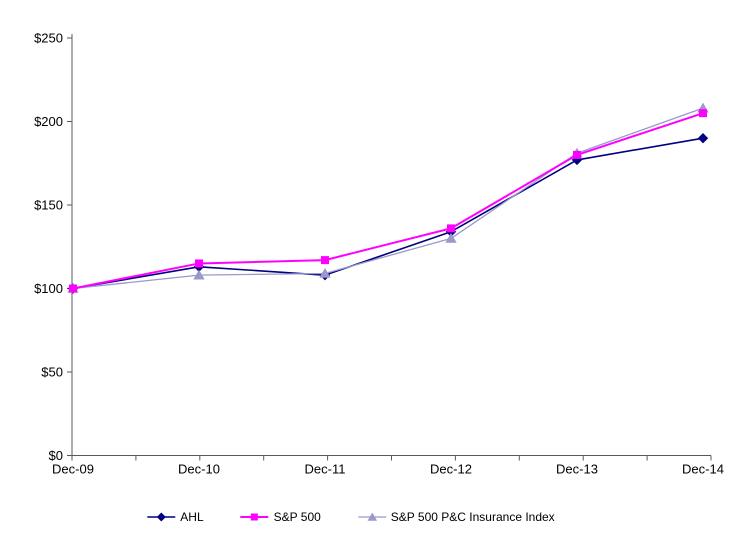 The image size is (750, 547). I want to click on series-ahl-marker, so click(703, 138).